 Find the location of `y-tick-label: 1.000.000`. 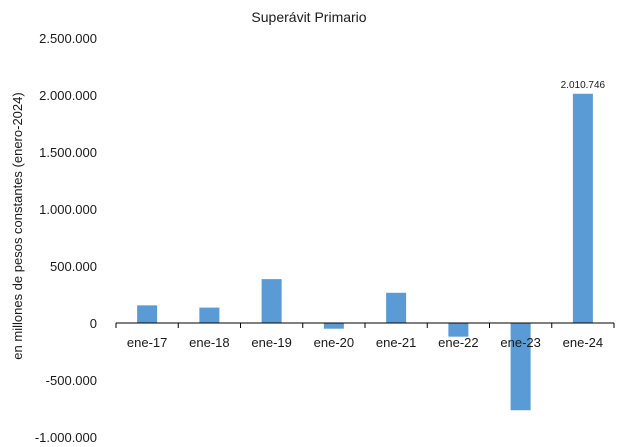

y-tick-label: 1.000.000 is located at coordinates (68, 209).